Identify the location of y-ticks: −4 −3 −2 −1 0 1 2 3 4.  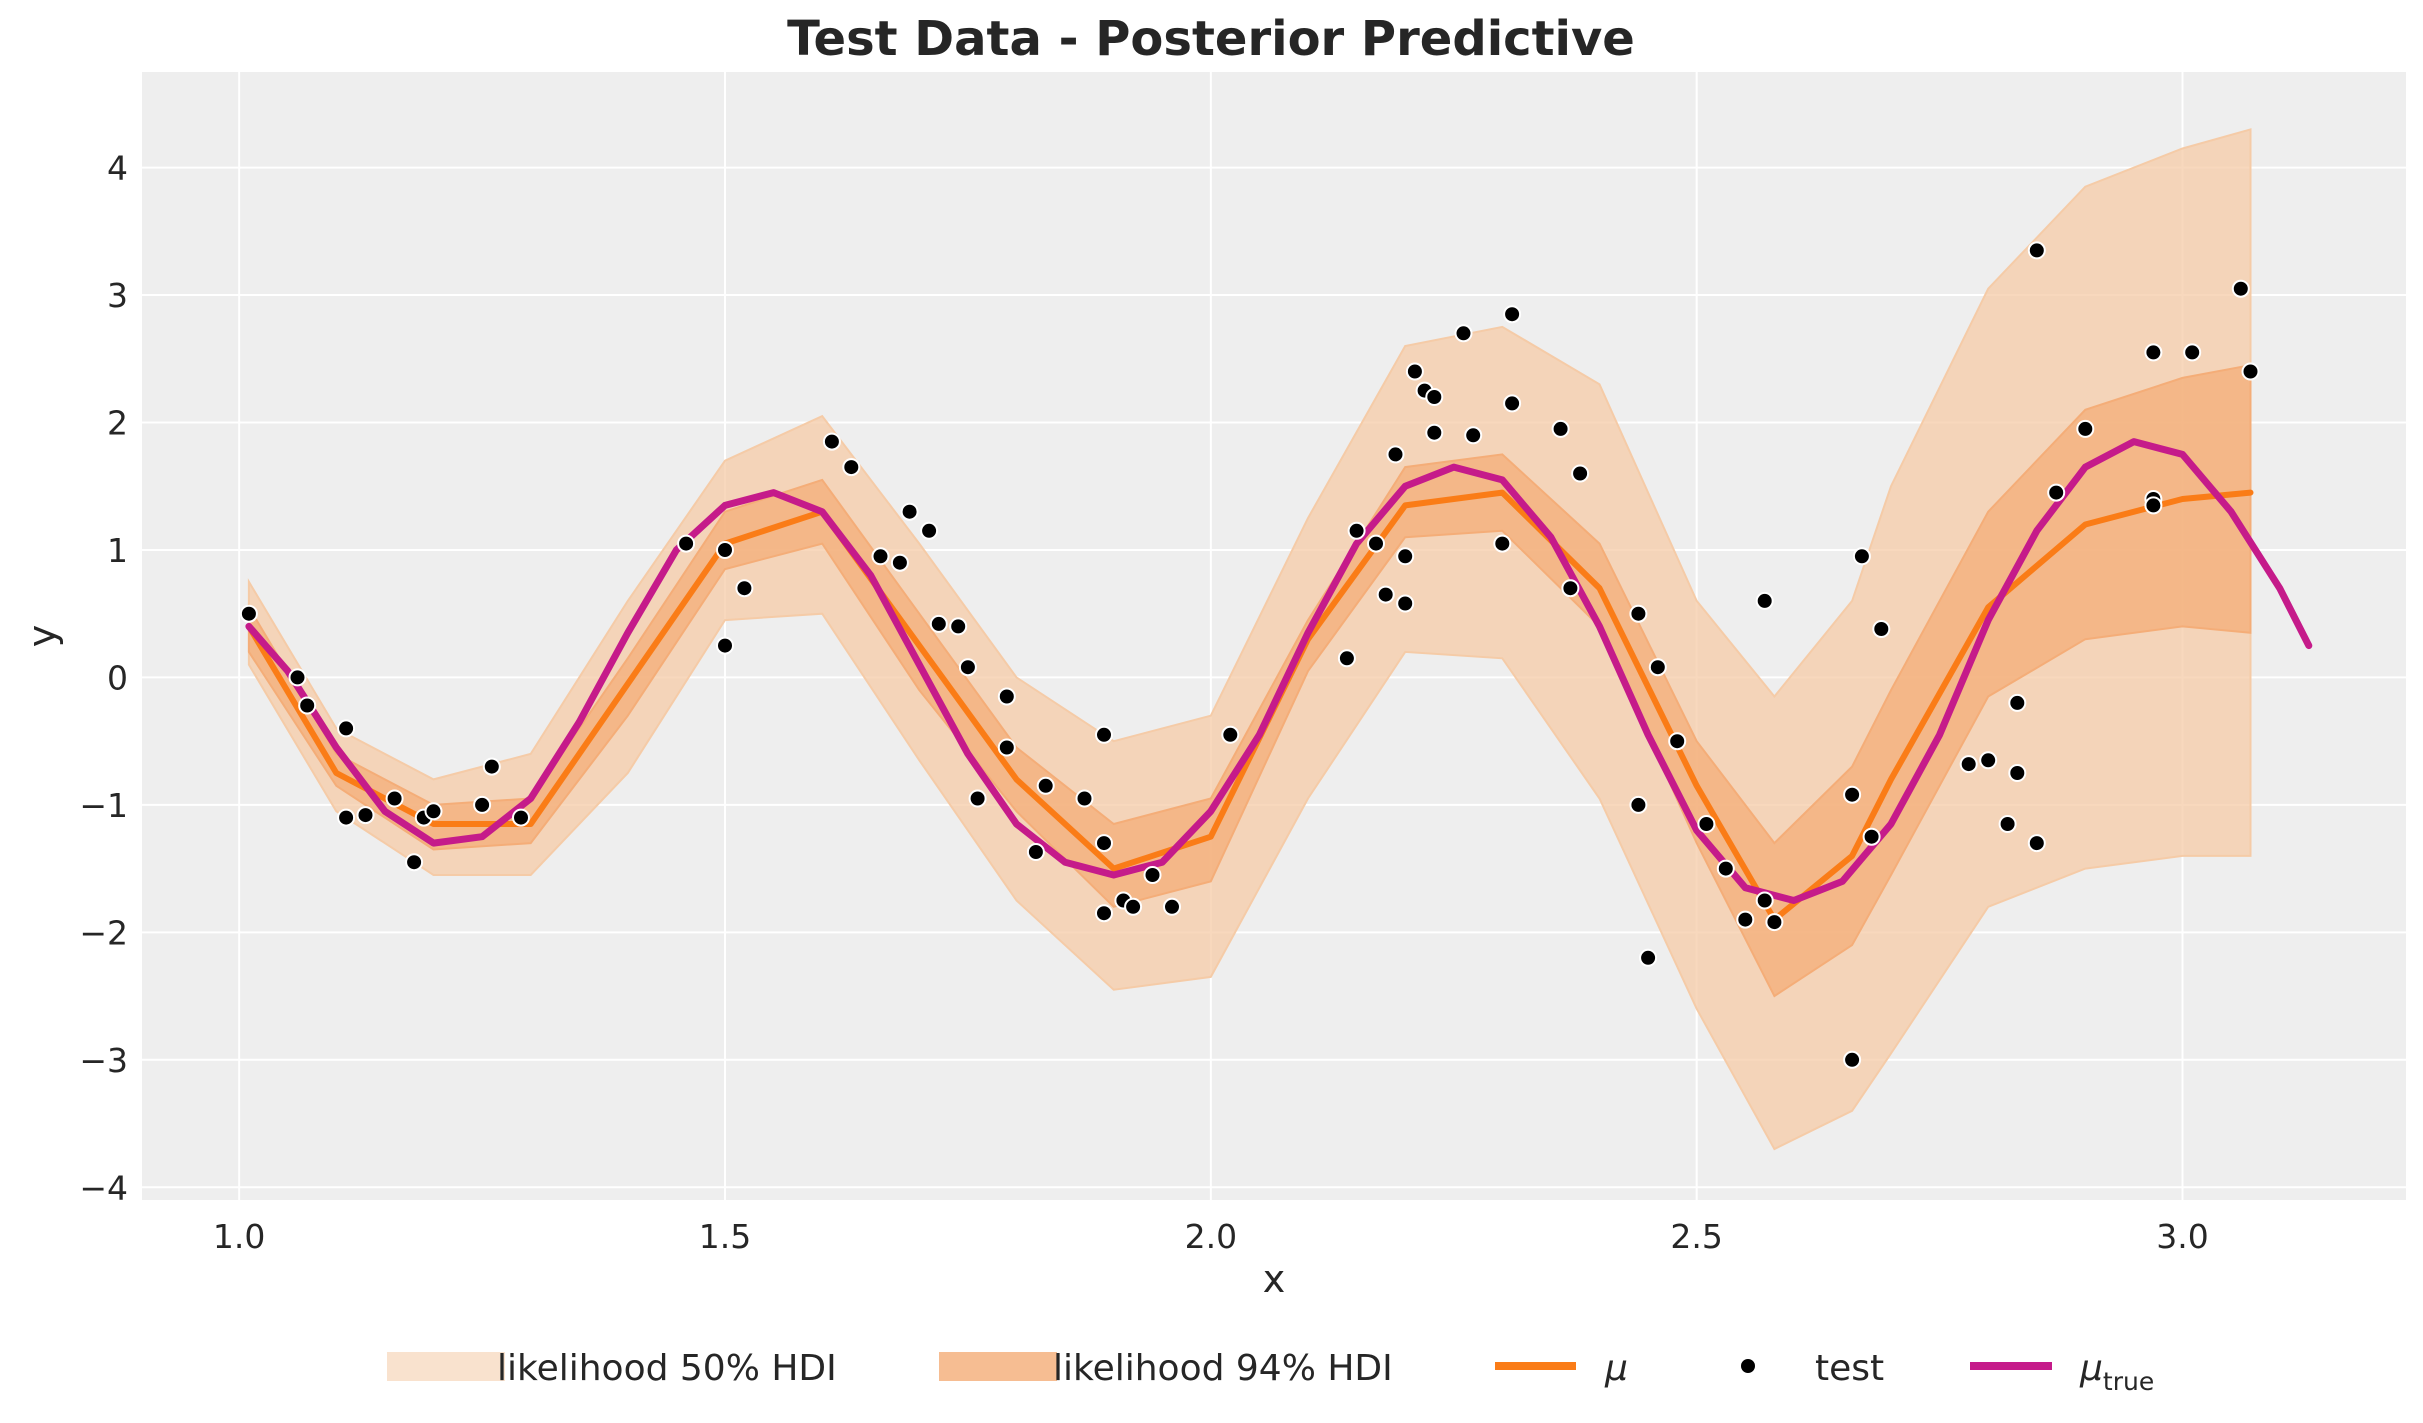
(103, 678).